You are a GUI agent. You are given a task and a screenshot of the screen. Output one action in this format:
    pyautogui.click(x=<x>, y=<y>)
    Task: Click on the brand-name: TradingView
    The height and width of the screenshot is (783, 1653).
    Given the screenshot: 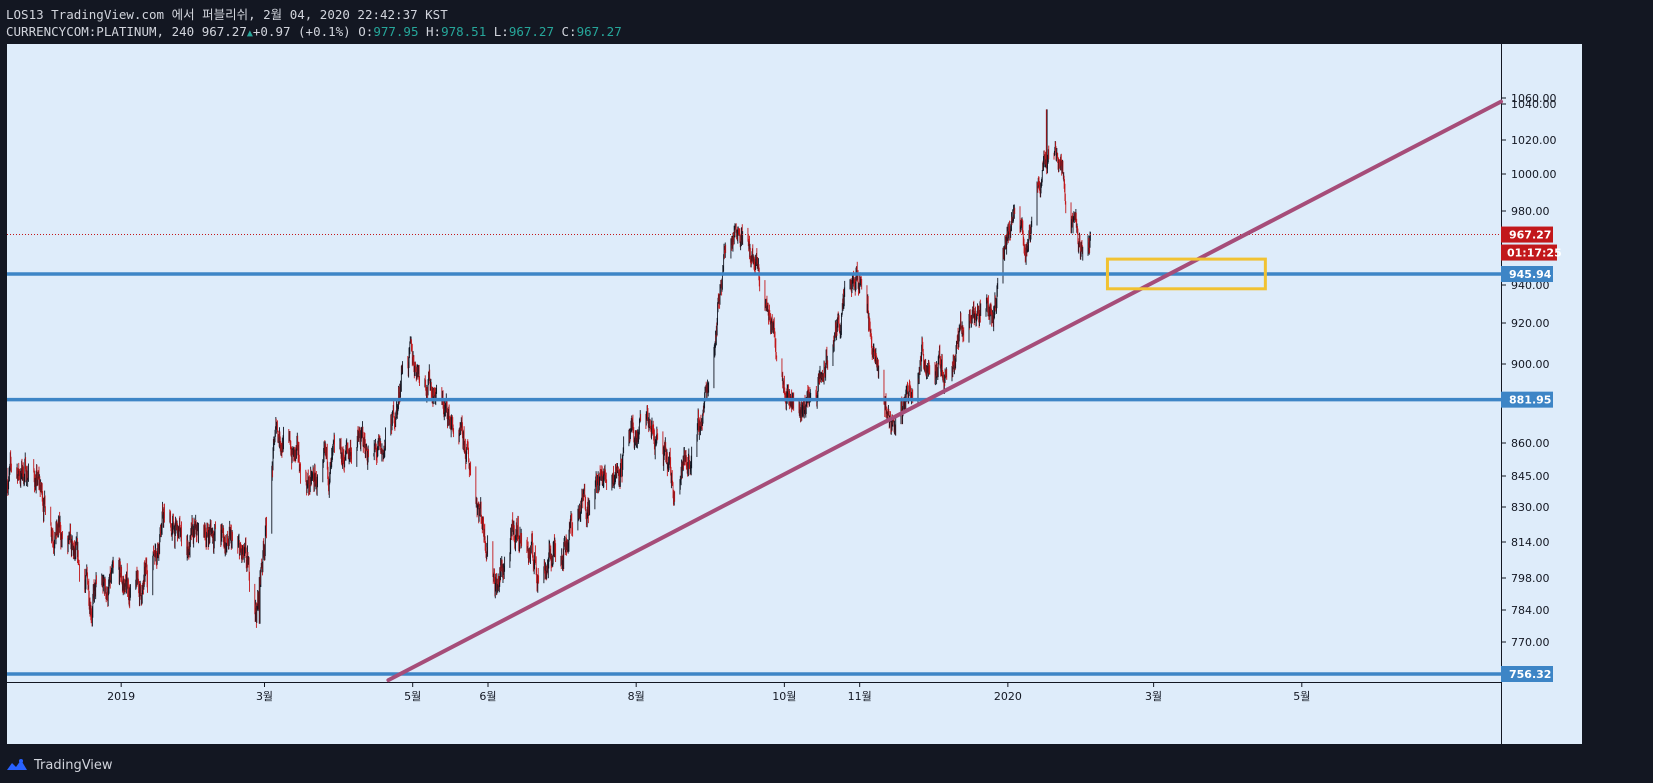 What is the action you would take?
    pyautogui.click(x=73, y=765)
    